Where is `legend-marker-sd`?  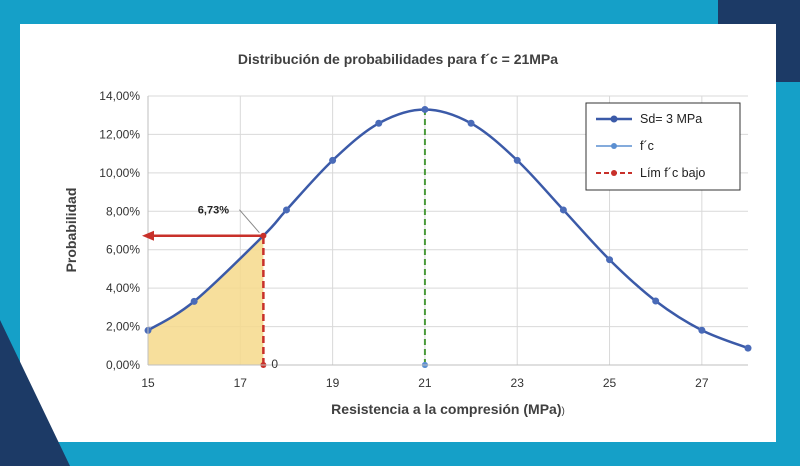
legend-marker-sd is located at coordinates (614, 119).